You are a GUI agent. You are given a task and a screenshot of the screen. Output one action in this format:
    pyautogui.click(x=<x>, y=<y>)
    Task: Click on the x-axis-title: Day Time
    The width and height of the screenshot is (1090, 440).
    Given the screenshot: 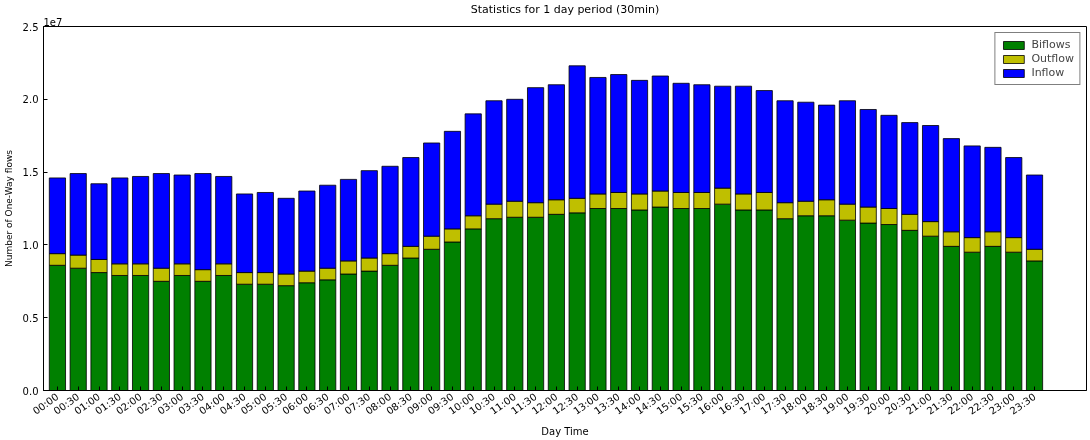 What is the action you would take?
    pyautogui.click(x=565, y=432)
    